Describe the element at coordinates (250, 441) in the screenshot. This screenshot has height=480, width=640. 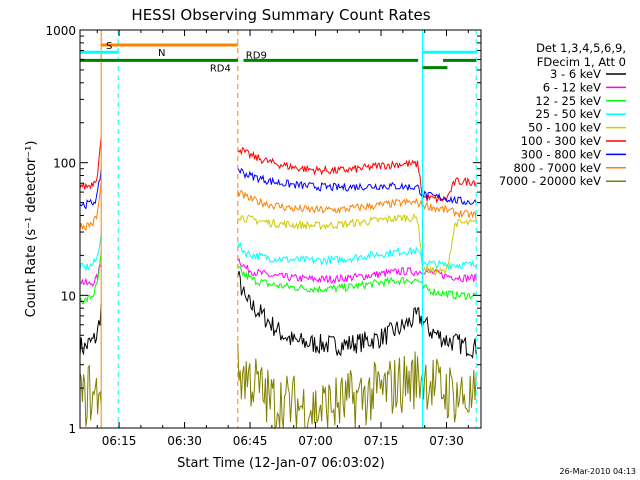
I see `x-tick-label: 06:45` at that location.